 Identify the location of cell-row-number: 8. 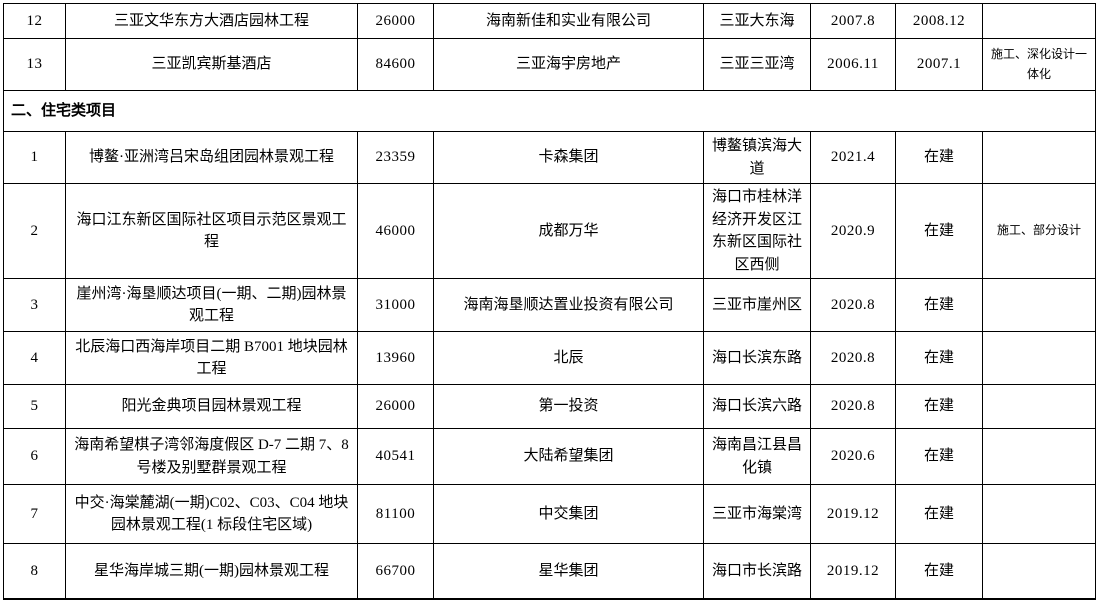
(34, 571).